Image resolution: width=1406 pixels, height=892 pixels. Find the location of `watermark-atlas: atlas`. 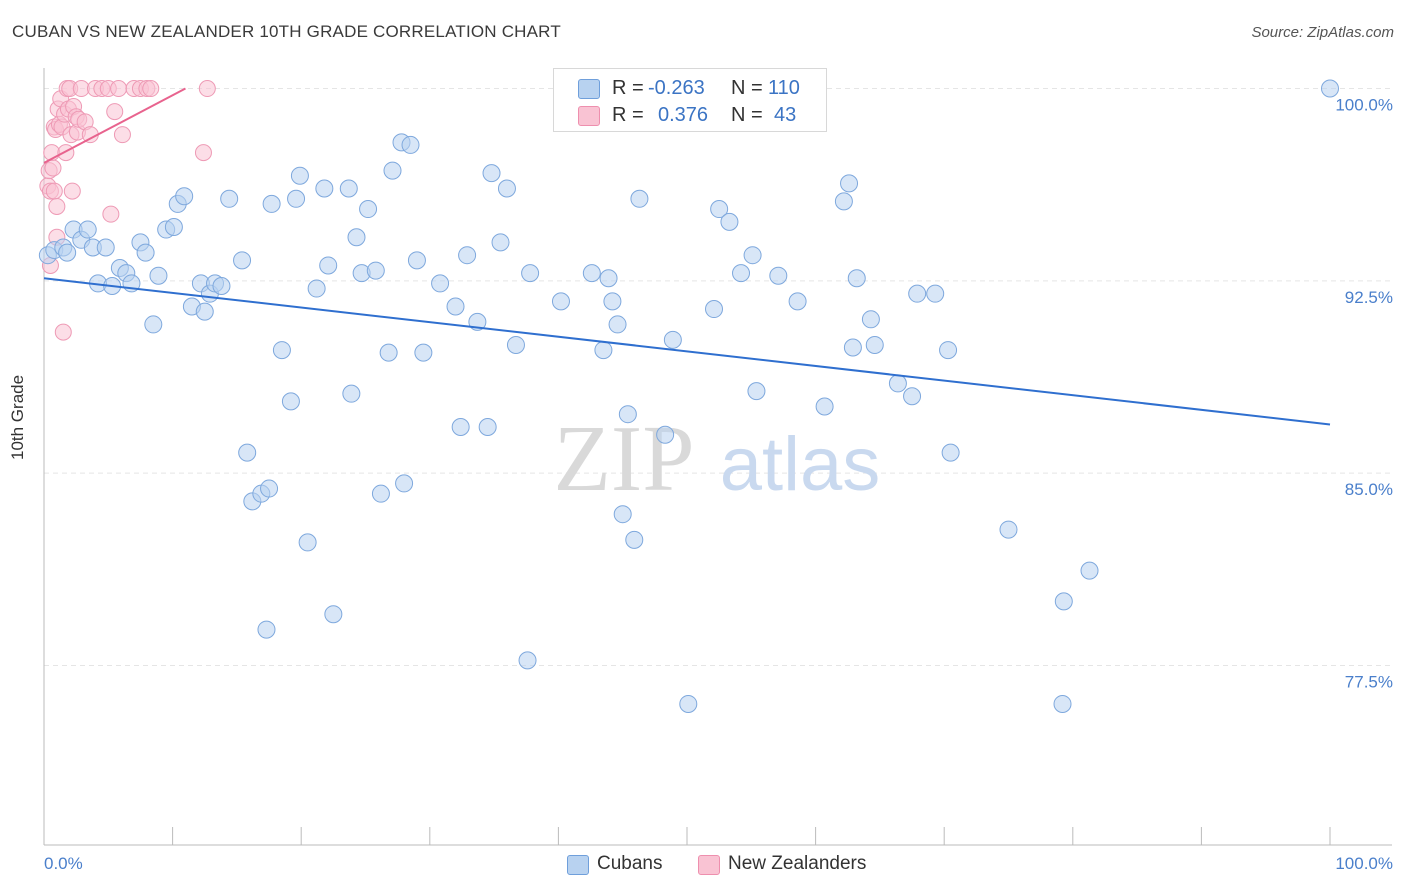

watermark-atlas: atlas is located at coordinates (800, 464).